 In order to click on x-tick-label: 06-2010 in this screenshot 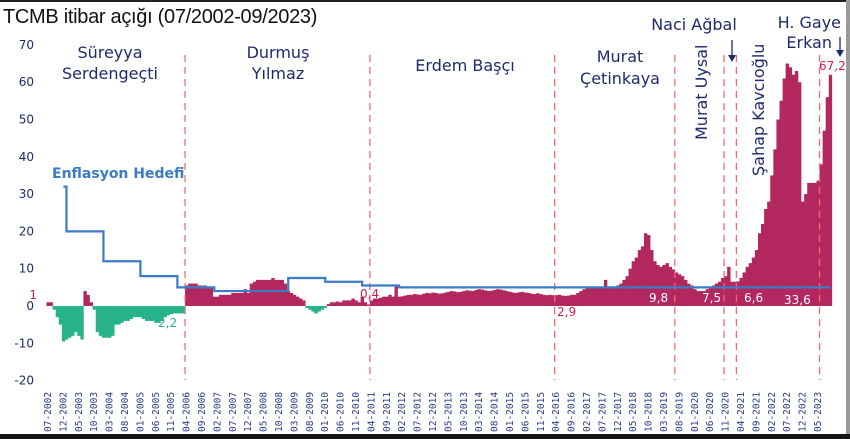, I will do `click(341, 412)`.